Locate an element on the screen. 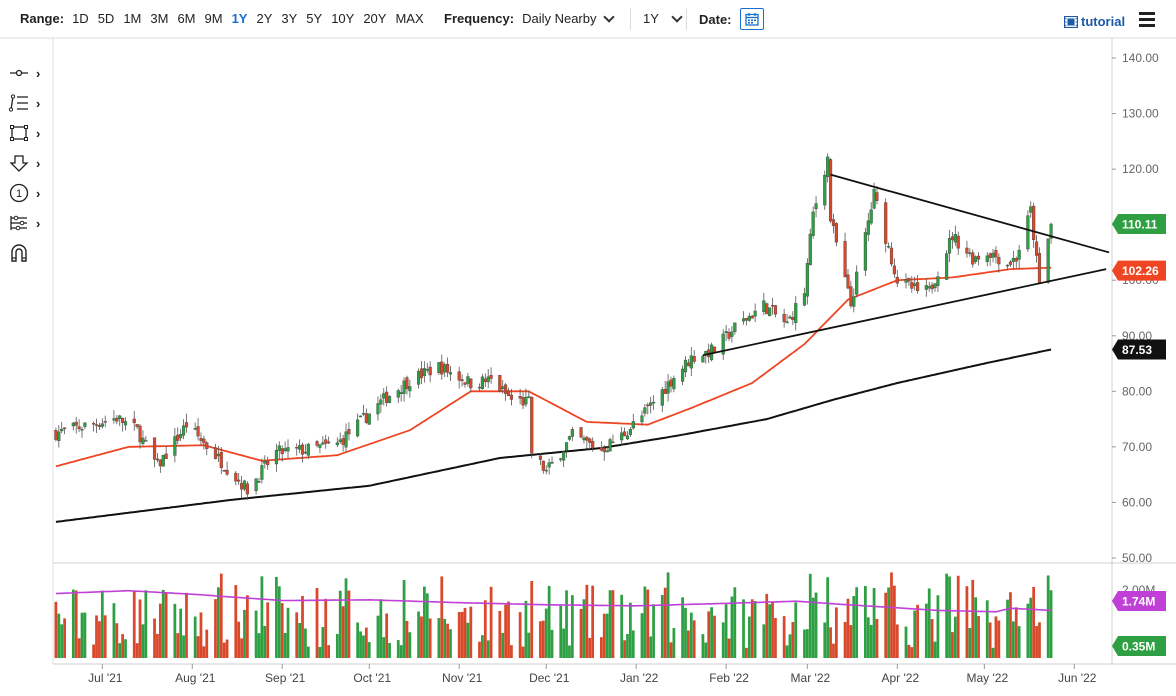 The width and height of the screenshot is (1176, 696). range-6m: 6M is located at coordinates (186, 18).